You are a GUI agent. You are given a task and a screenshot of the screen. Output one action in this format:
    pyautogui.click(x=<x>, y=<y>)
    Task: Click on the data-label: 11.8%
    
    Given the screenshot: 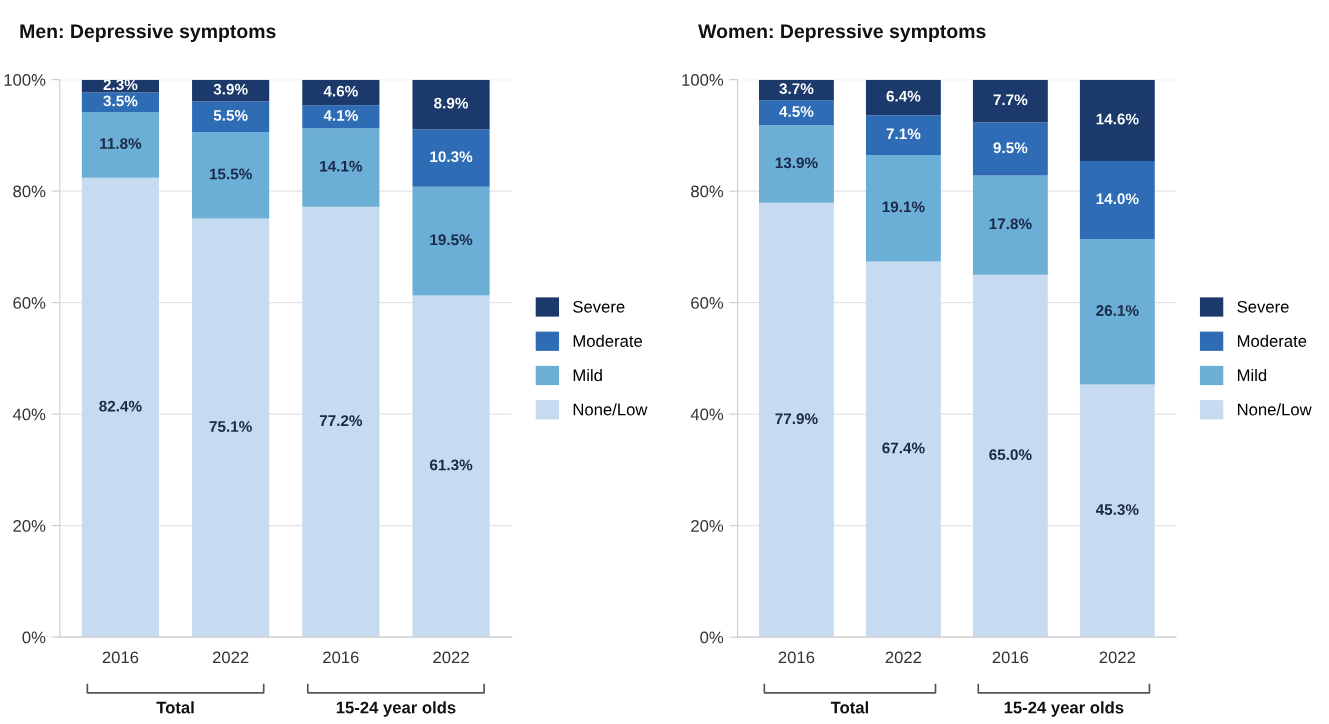 What is the action you would take?
    pyautogui.click(x=121, y=143)
    